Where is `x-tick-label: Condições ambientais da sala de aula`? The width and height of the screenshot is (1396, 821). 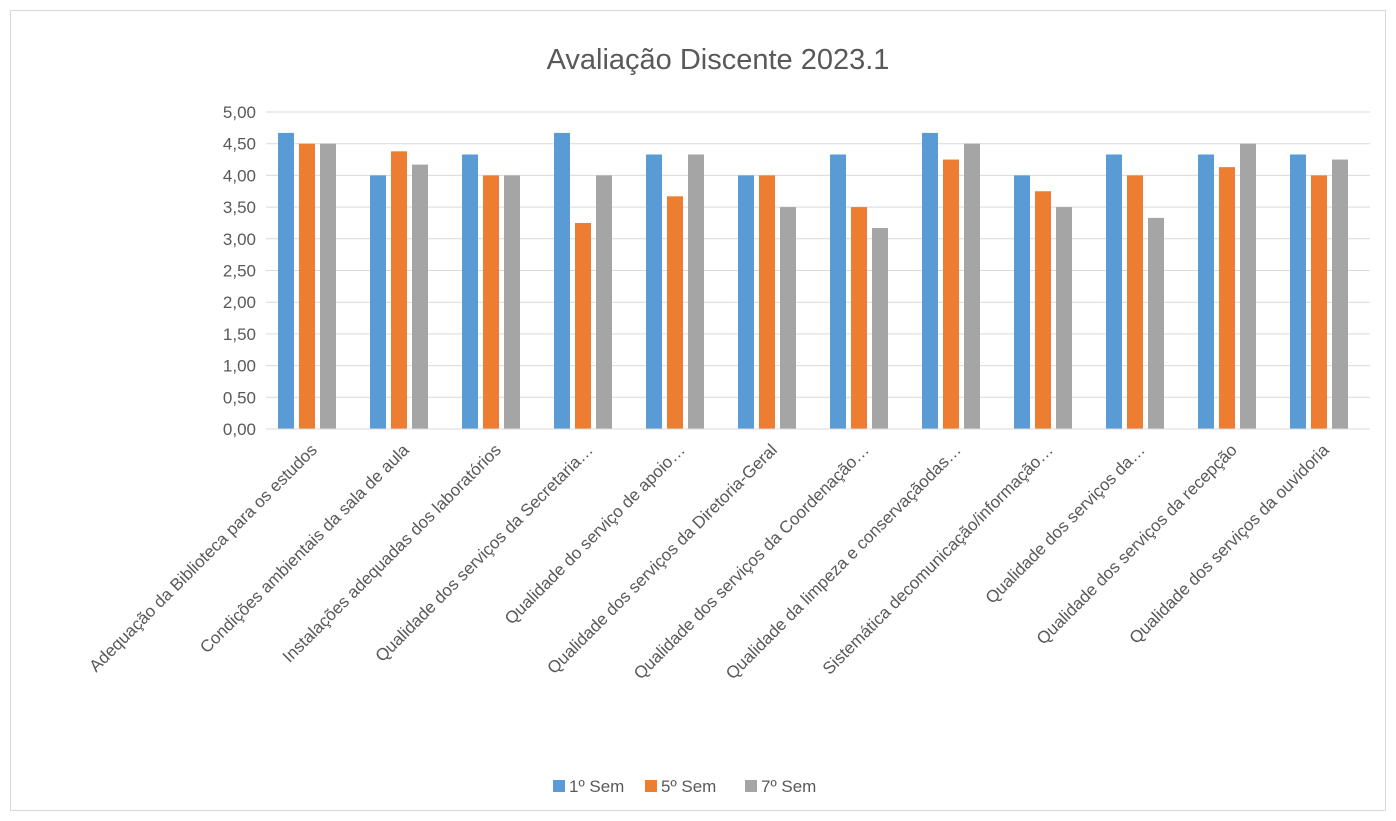 x-tick-label: Condições ambientais da sala de aula is located at coordinates (304, 548).